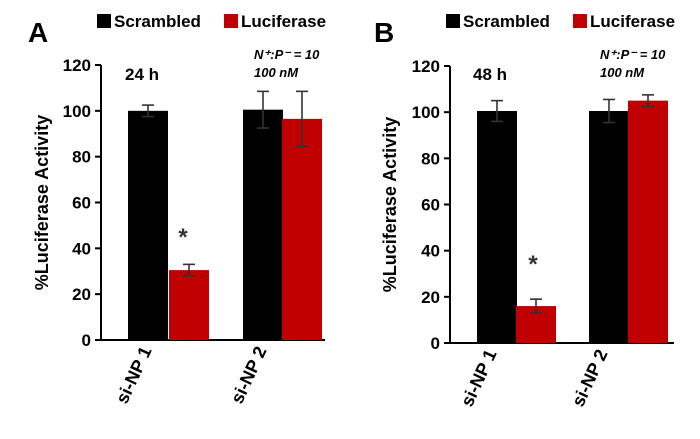 The width and height of the screenshot is (700, 439). I want to click on time-annotation: 48 h, so click(490, 74).